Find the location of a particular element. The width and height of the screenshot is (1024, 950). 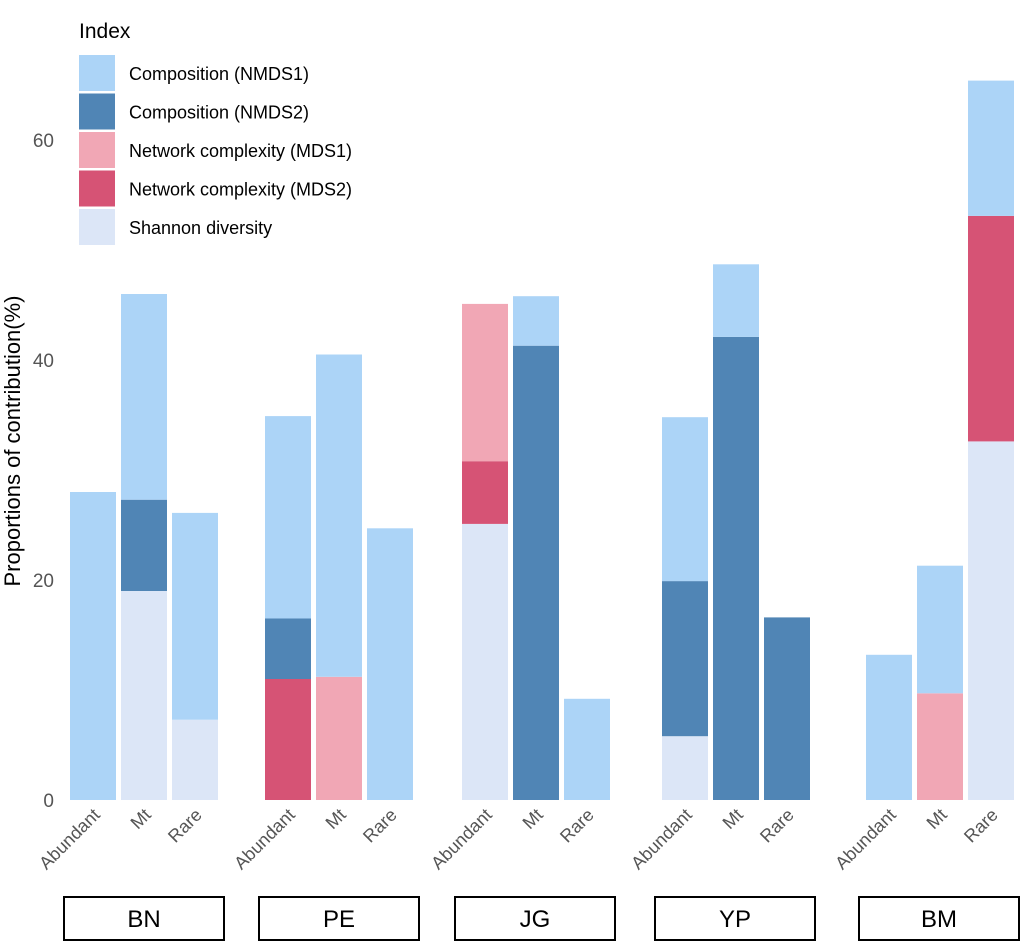

bar-bn-abundant-nmds1 is located at coordinates (93, 646).